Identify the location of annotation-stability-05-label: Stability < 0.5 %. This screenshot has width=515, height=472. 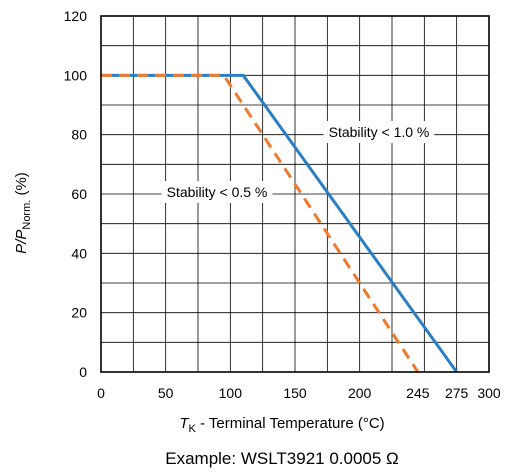
(217, 192).